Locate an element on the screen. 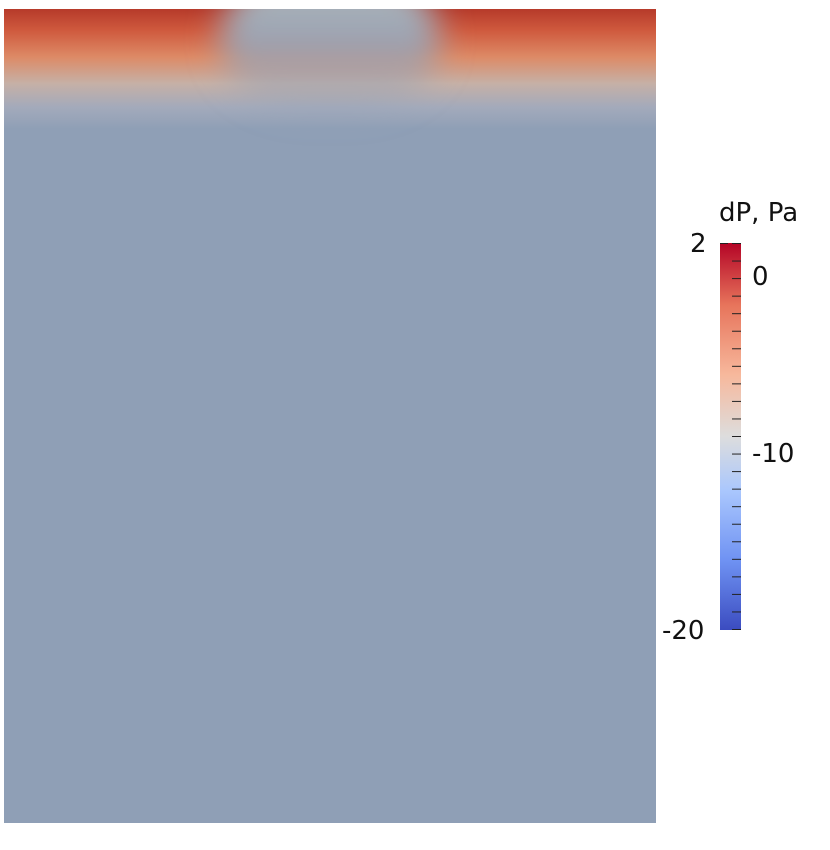 Image resolution: width=830 pixels, height=850 pixels. colorbar-label-mid: -10 is located at coordinates (773, 454).